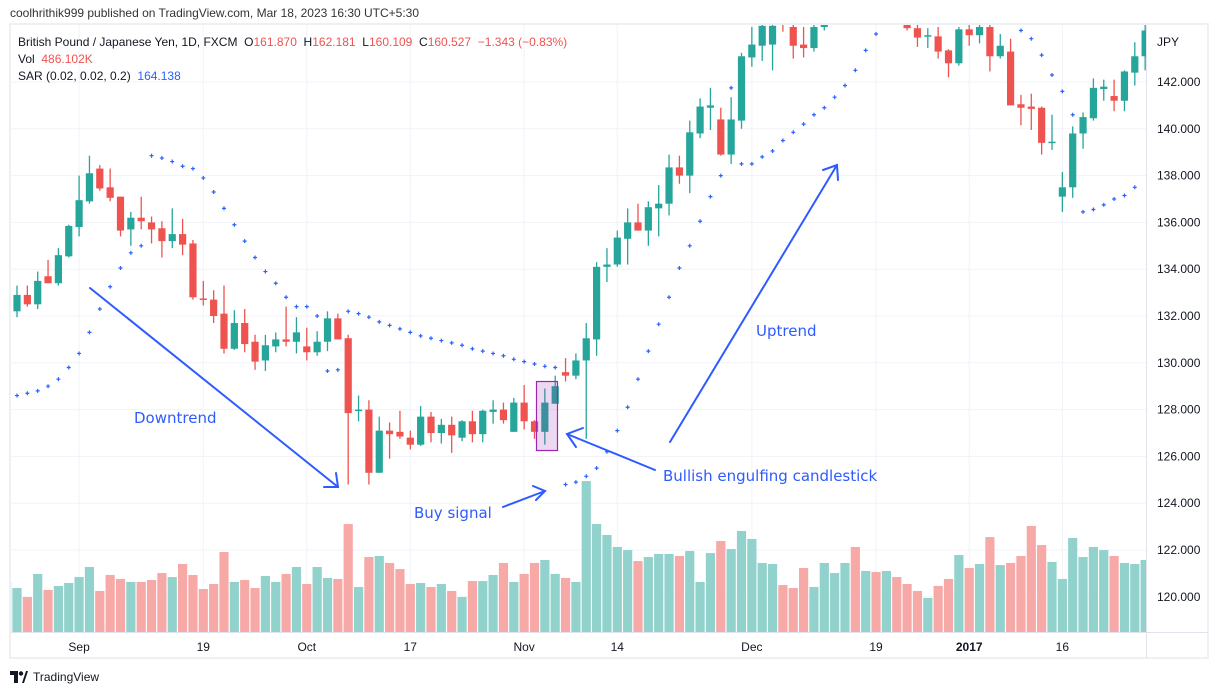 This screenshot has width=1220, height=695. Describe the element at coordinates (128, 42) in the screenshot. I see `symbol-name: British Pound / Japanese Yen, 1D, FXCM` at that location.